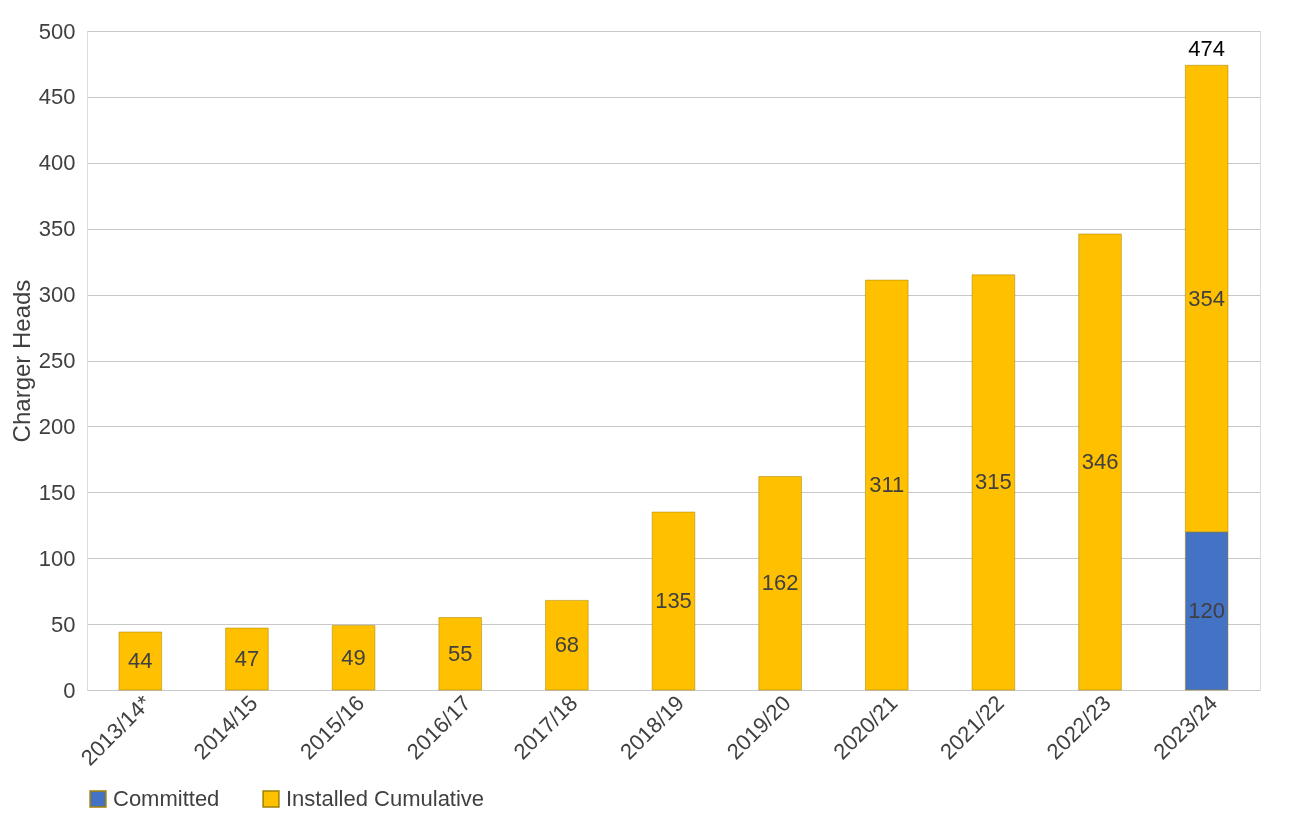  Describe the element at coordinates (69, 690) in the screenshot. I see `y-tick-label: 0` at that location.